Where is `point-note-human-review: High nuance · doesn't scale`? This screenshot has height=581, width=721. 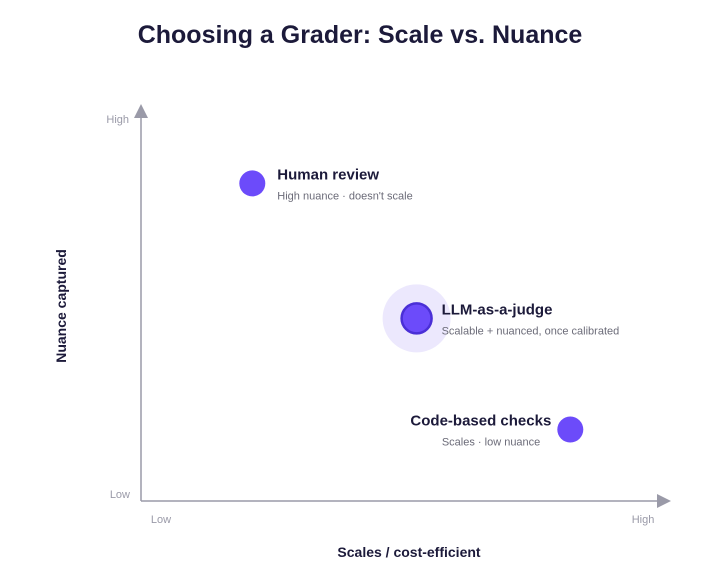 point-note-human-review: High nuance · doesn't scale is located at coordinates (344, 196).